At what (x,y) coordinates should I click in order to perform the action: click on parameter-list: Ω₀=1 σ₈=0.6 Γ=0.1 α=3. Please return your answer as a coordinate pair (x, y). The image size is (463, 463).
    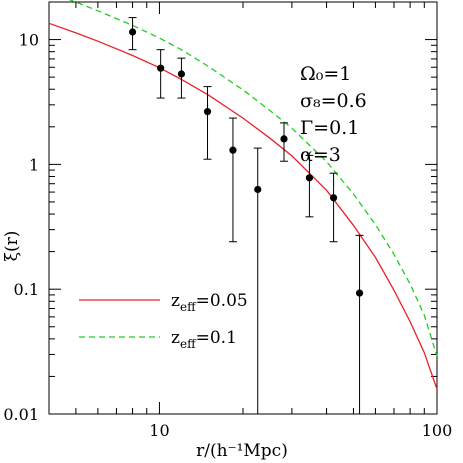
    Looking at the image, I should click on (333, 114).